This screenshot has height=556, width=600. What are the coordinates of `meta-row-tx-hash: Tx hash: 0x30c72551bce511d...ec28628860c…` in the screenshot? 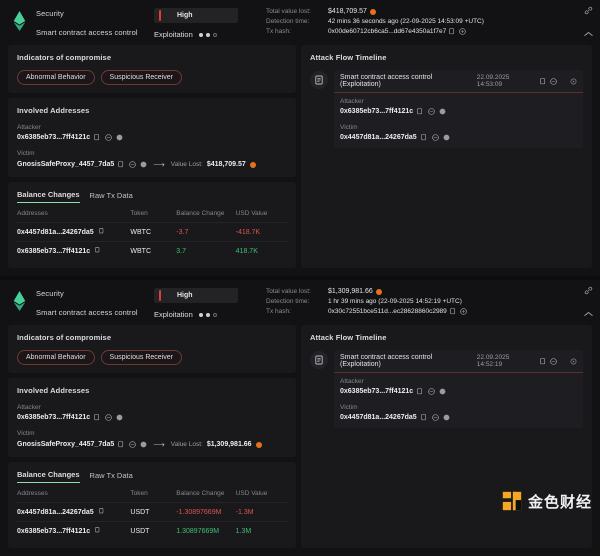 It's located at (428, 311).